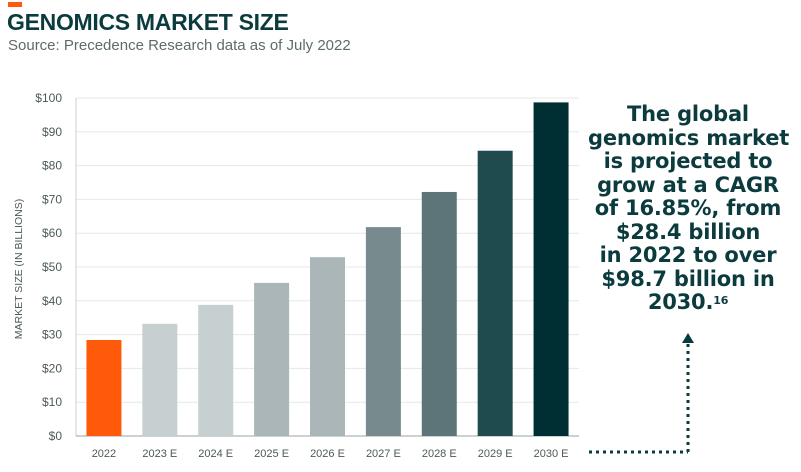 The width and height of the screenshot is (801, 472). Describe the element at coordinates (327, 346) in the screenshot. I see `bar-2026-e` at that location.